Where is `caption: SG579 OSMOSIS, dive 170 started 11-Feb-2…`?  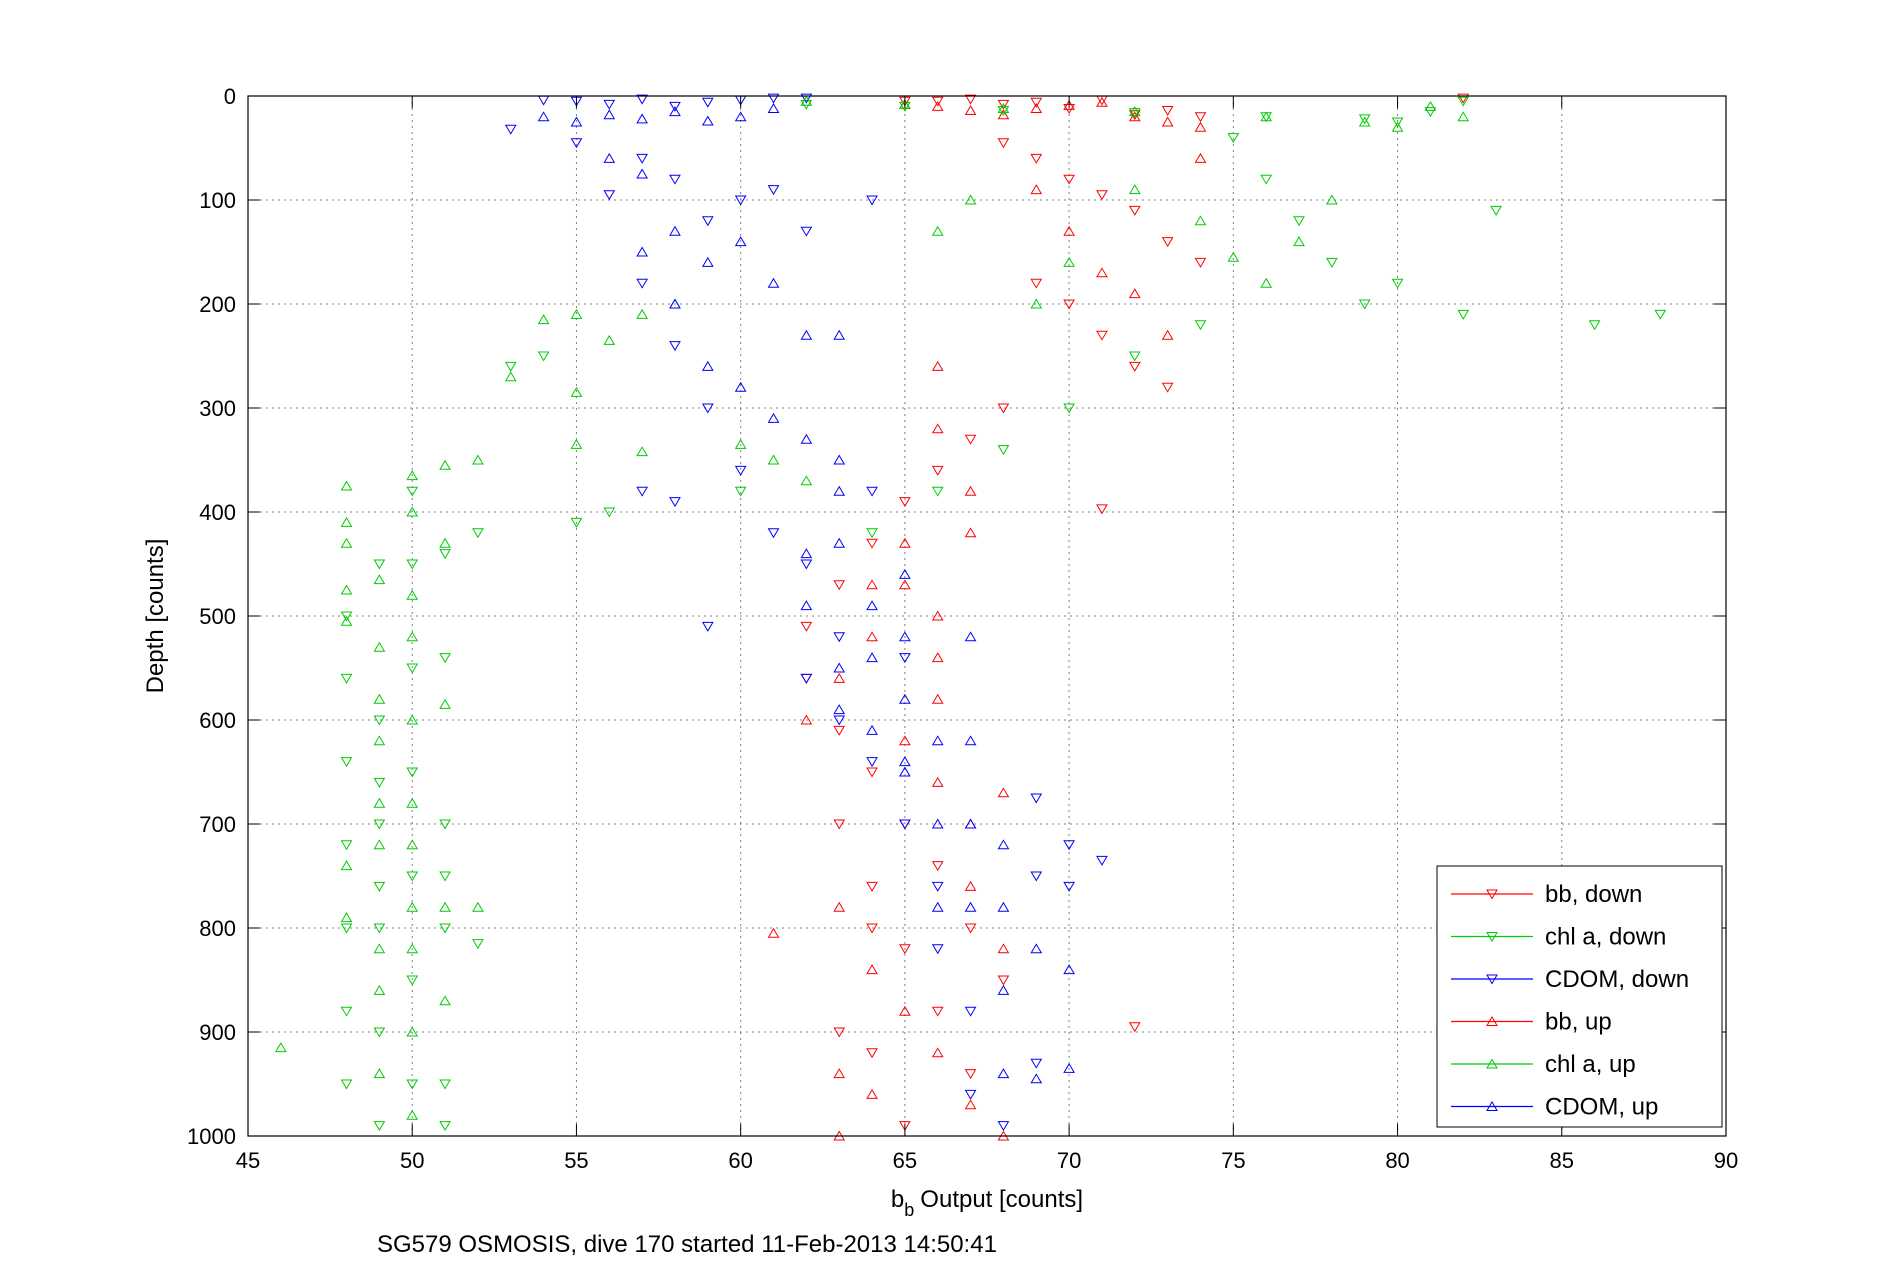
caption: SG579 OSMOSIS, dive 170 started 11-Feb-2… is located at coordinates (687, 1244).